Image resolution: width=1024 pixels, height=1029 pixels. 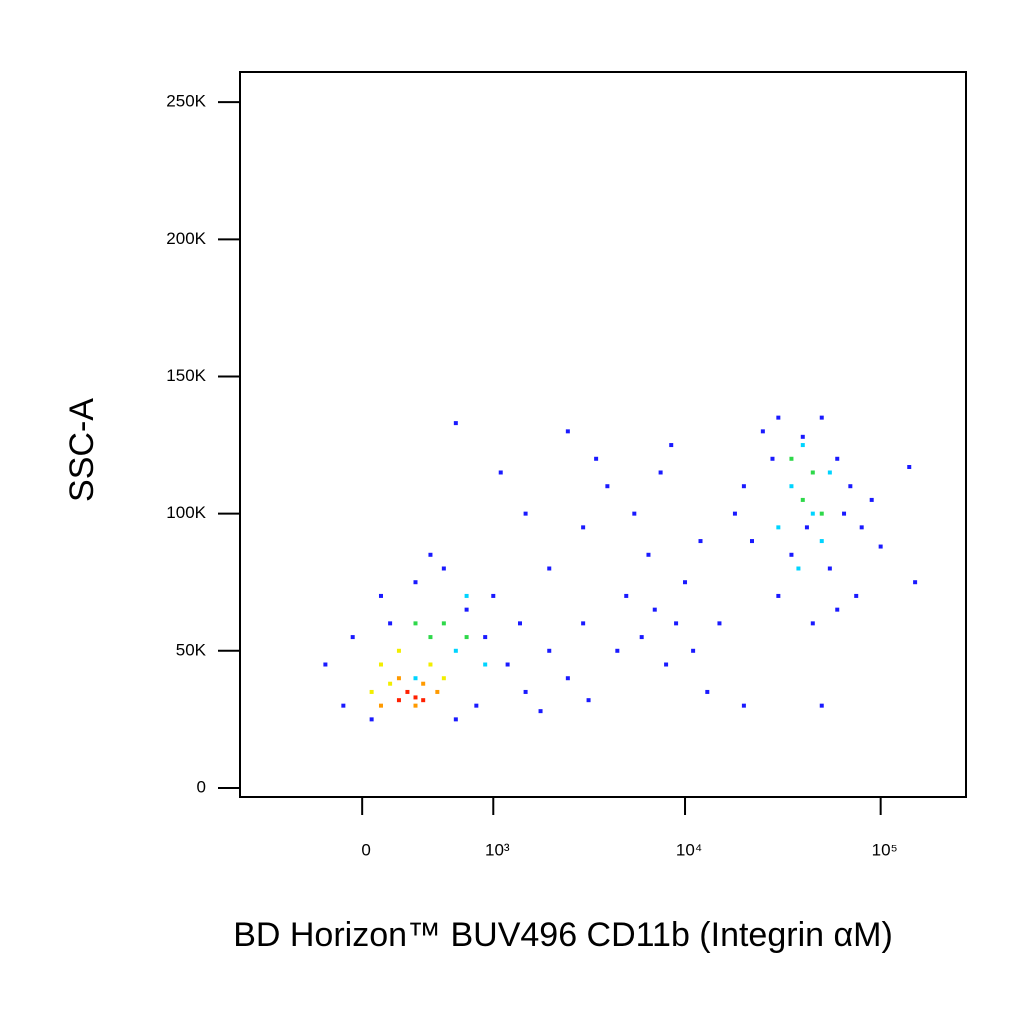 I want to click on y-tick-label: 100K, so click(x=186, y=512).